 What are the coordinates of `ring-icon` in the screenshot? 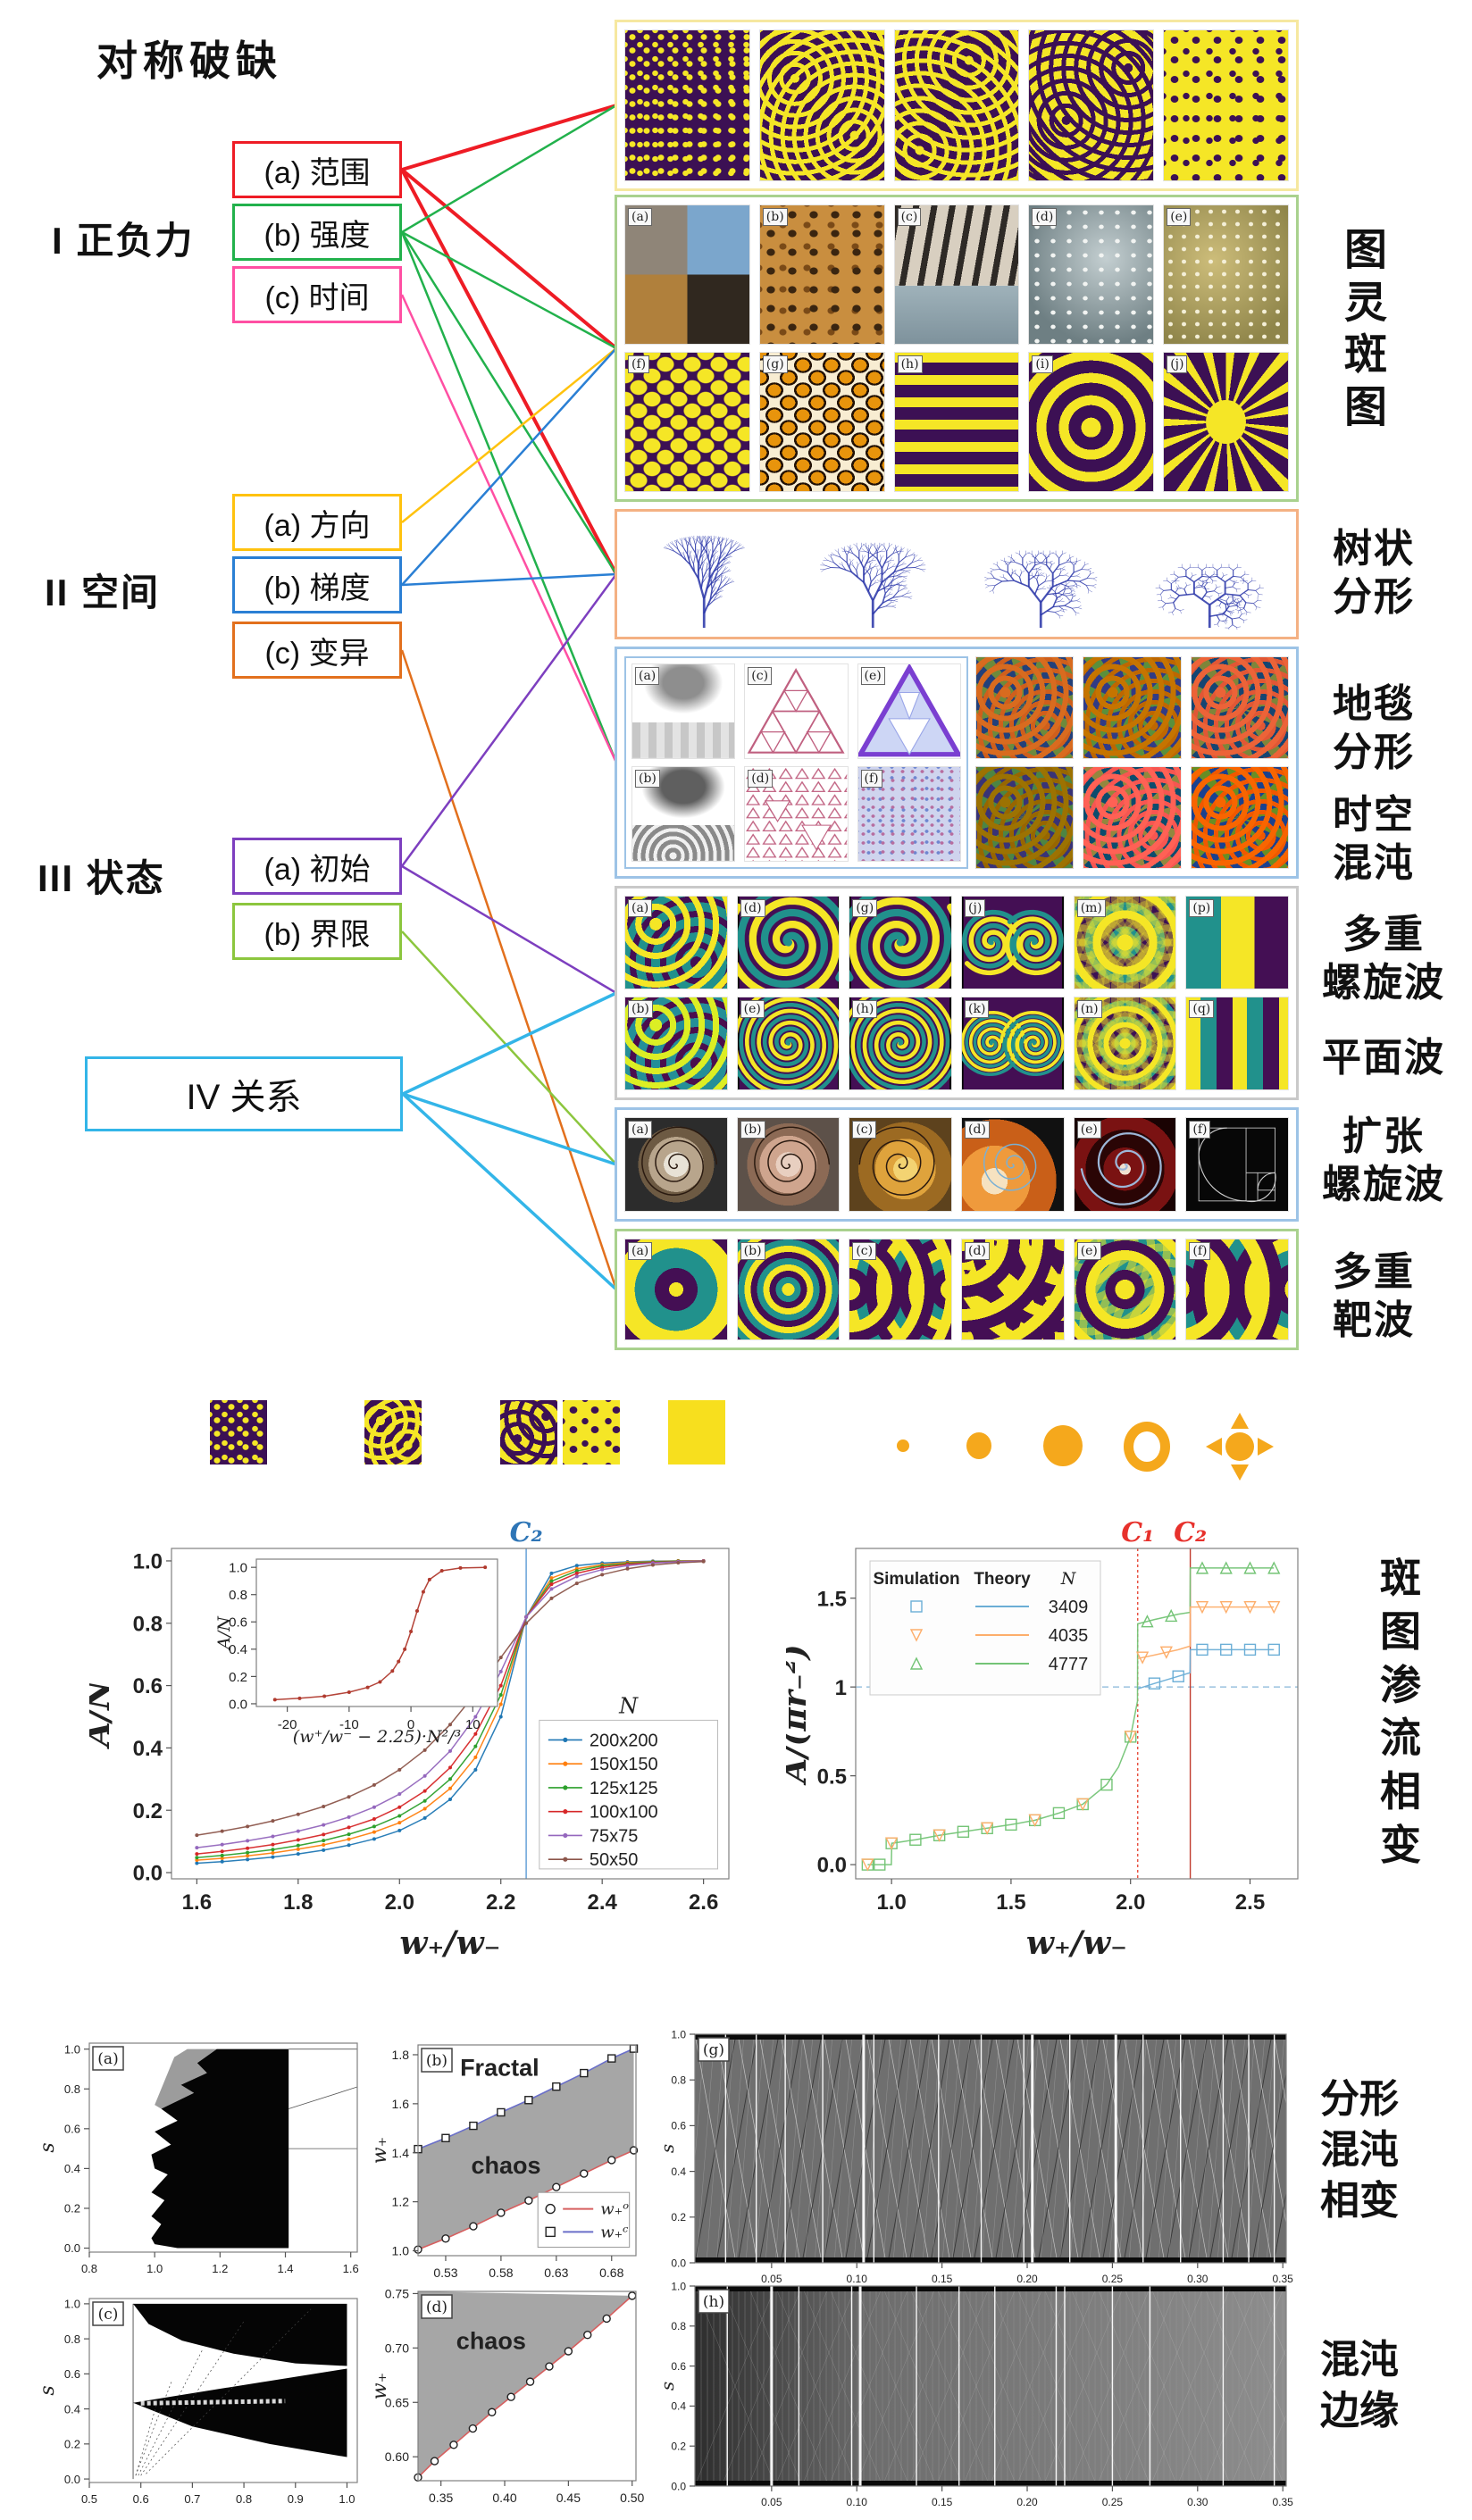 It's located at (1147, 1447).